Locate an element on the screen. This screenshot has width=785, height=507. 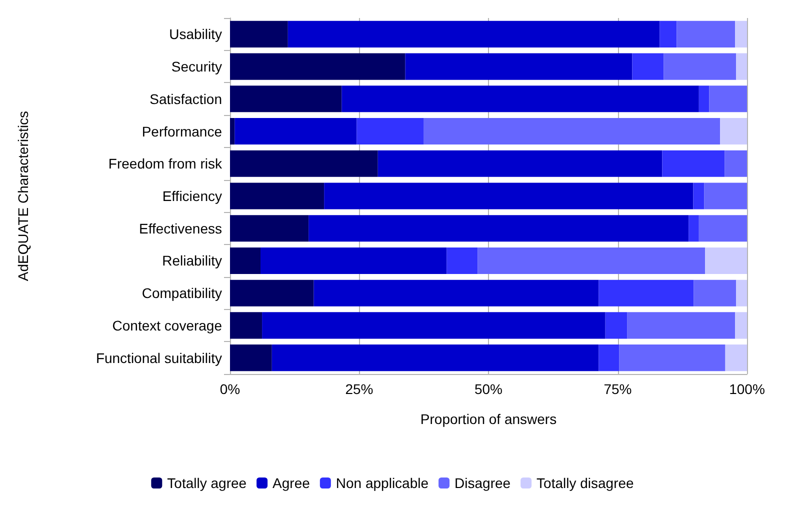
y-tick-label: Functional suitability is located at coordinates (159, 358).